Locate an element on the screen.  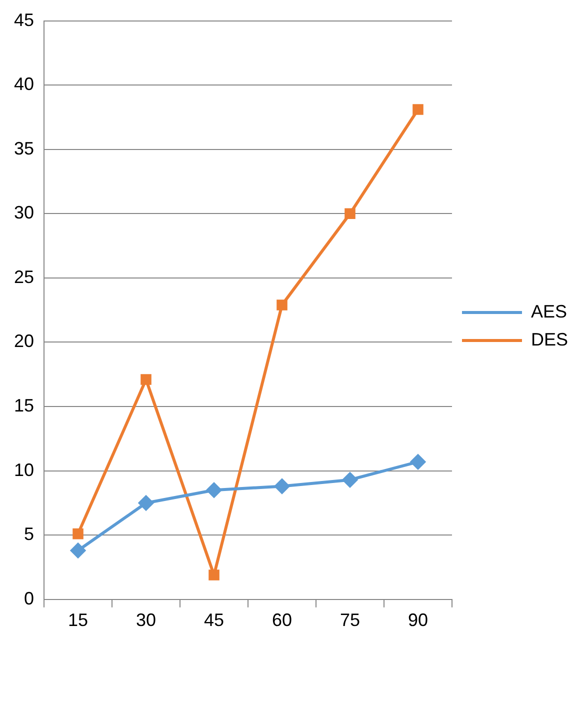
y-tick-label: 20 is located at coordinates (24, 341).